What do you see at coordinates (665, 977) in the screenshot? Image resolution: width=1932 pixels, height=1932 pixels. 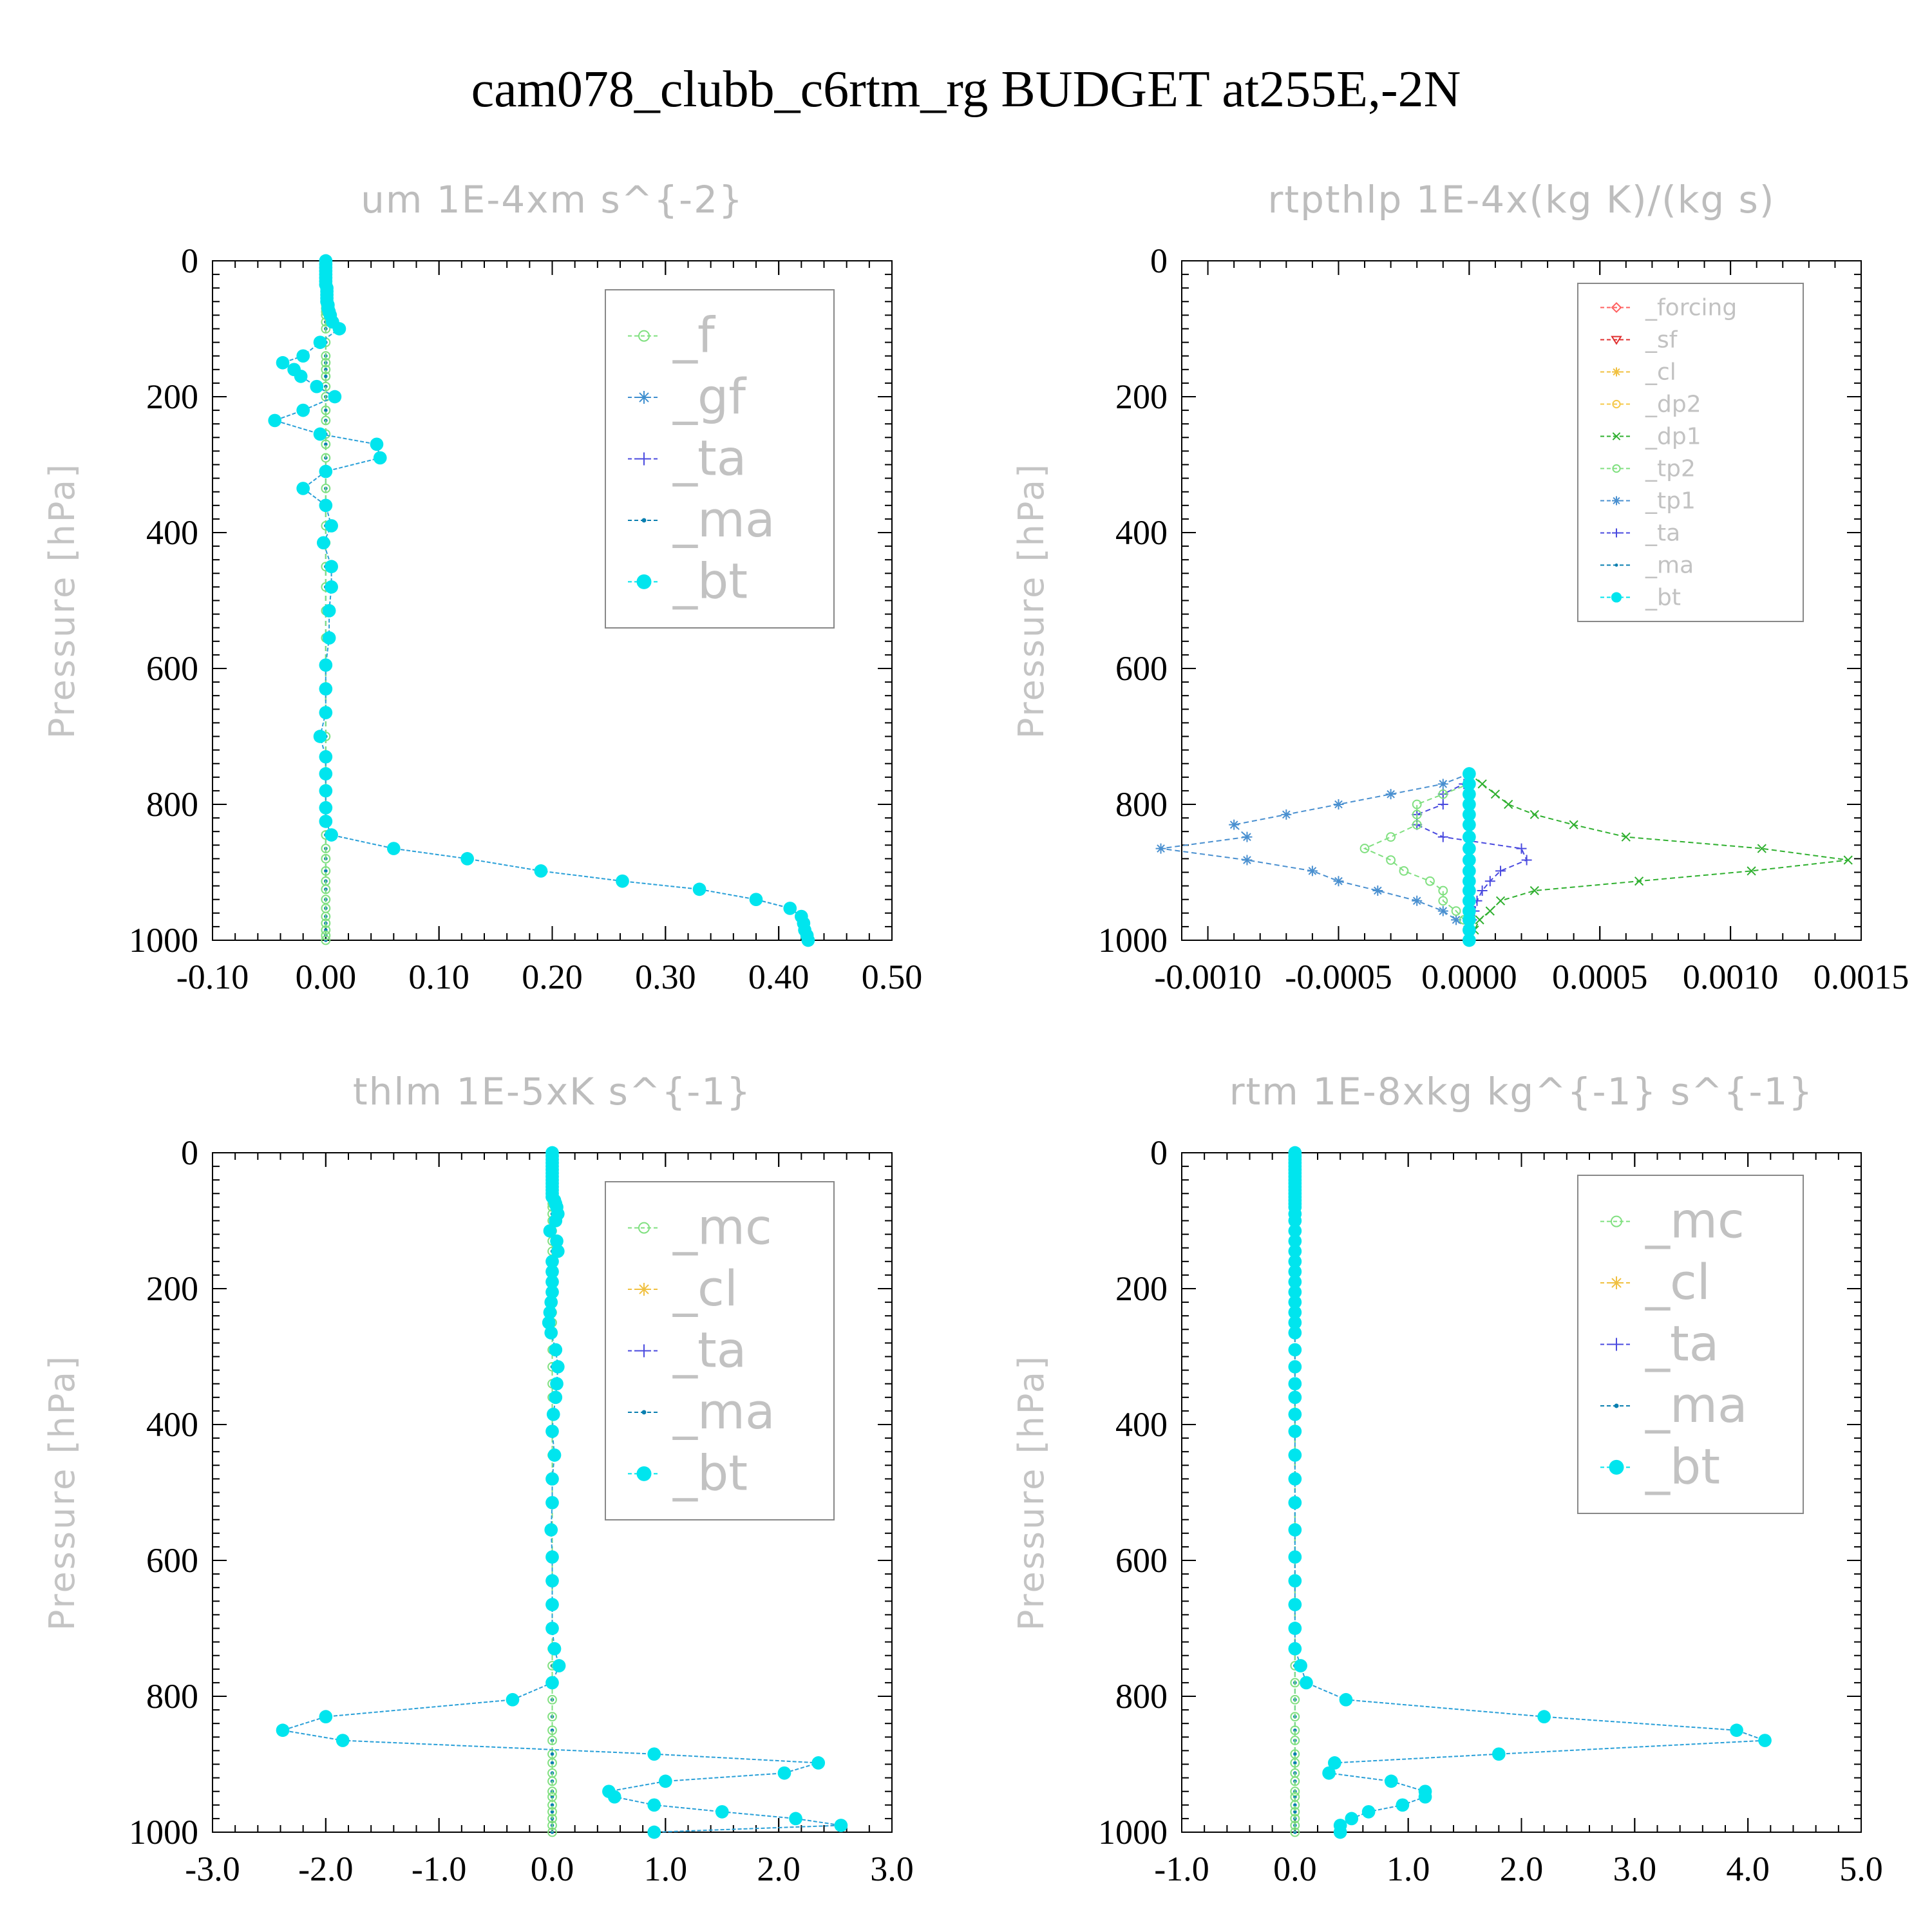 I see `x-tick-label: 0.30` at bounding box center [665, 977].